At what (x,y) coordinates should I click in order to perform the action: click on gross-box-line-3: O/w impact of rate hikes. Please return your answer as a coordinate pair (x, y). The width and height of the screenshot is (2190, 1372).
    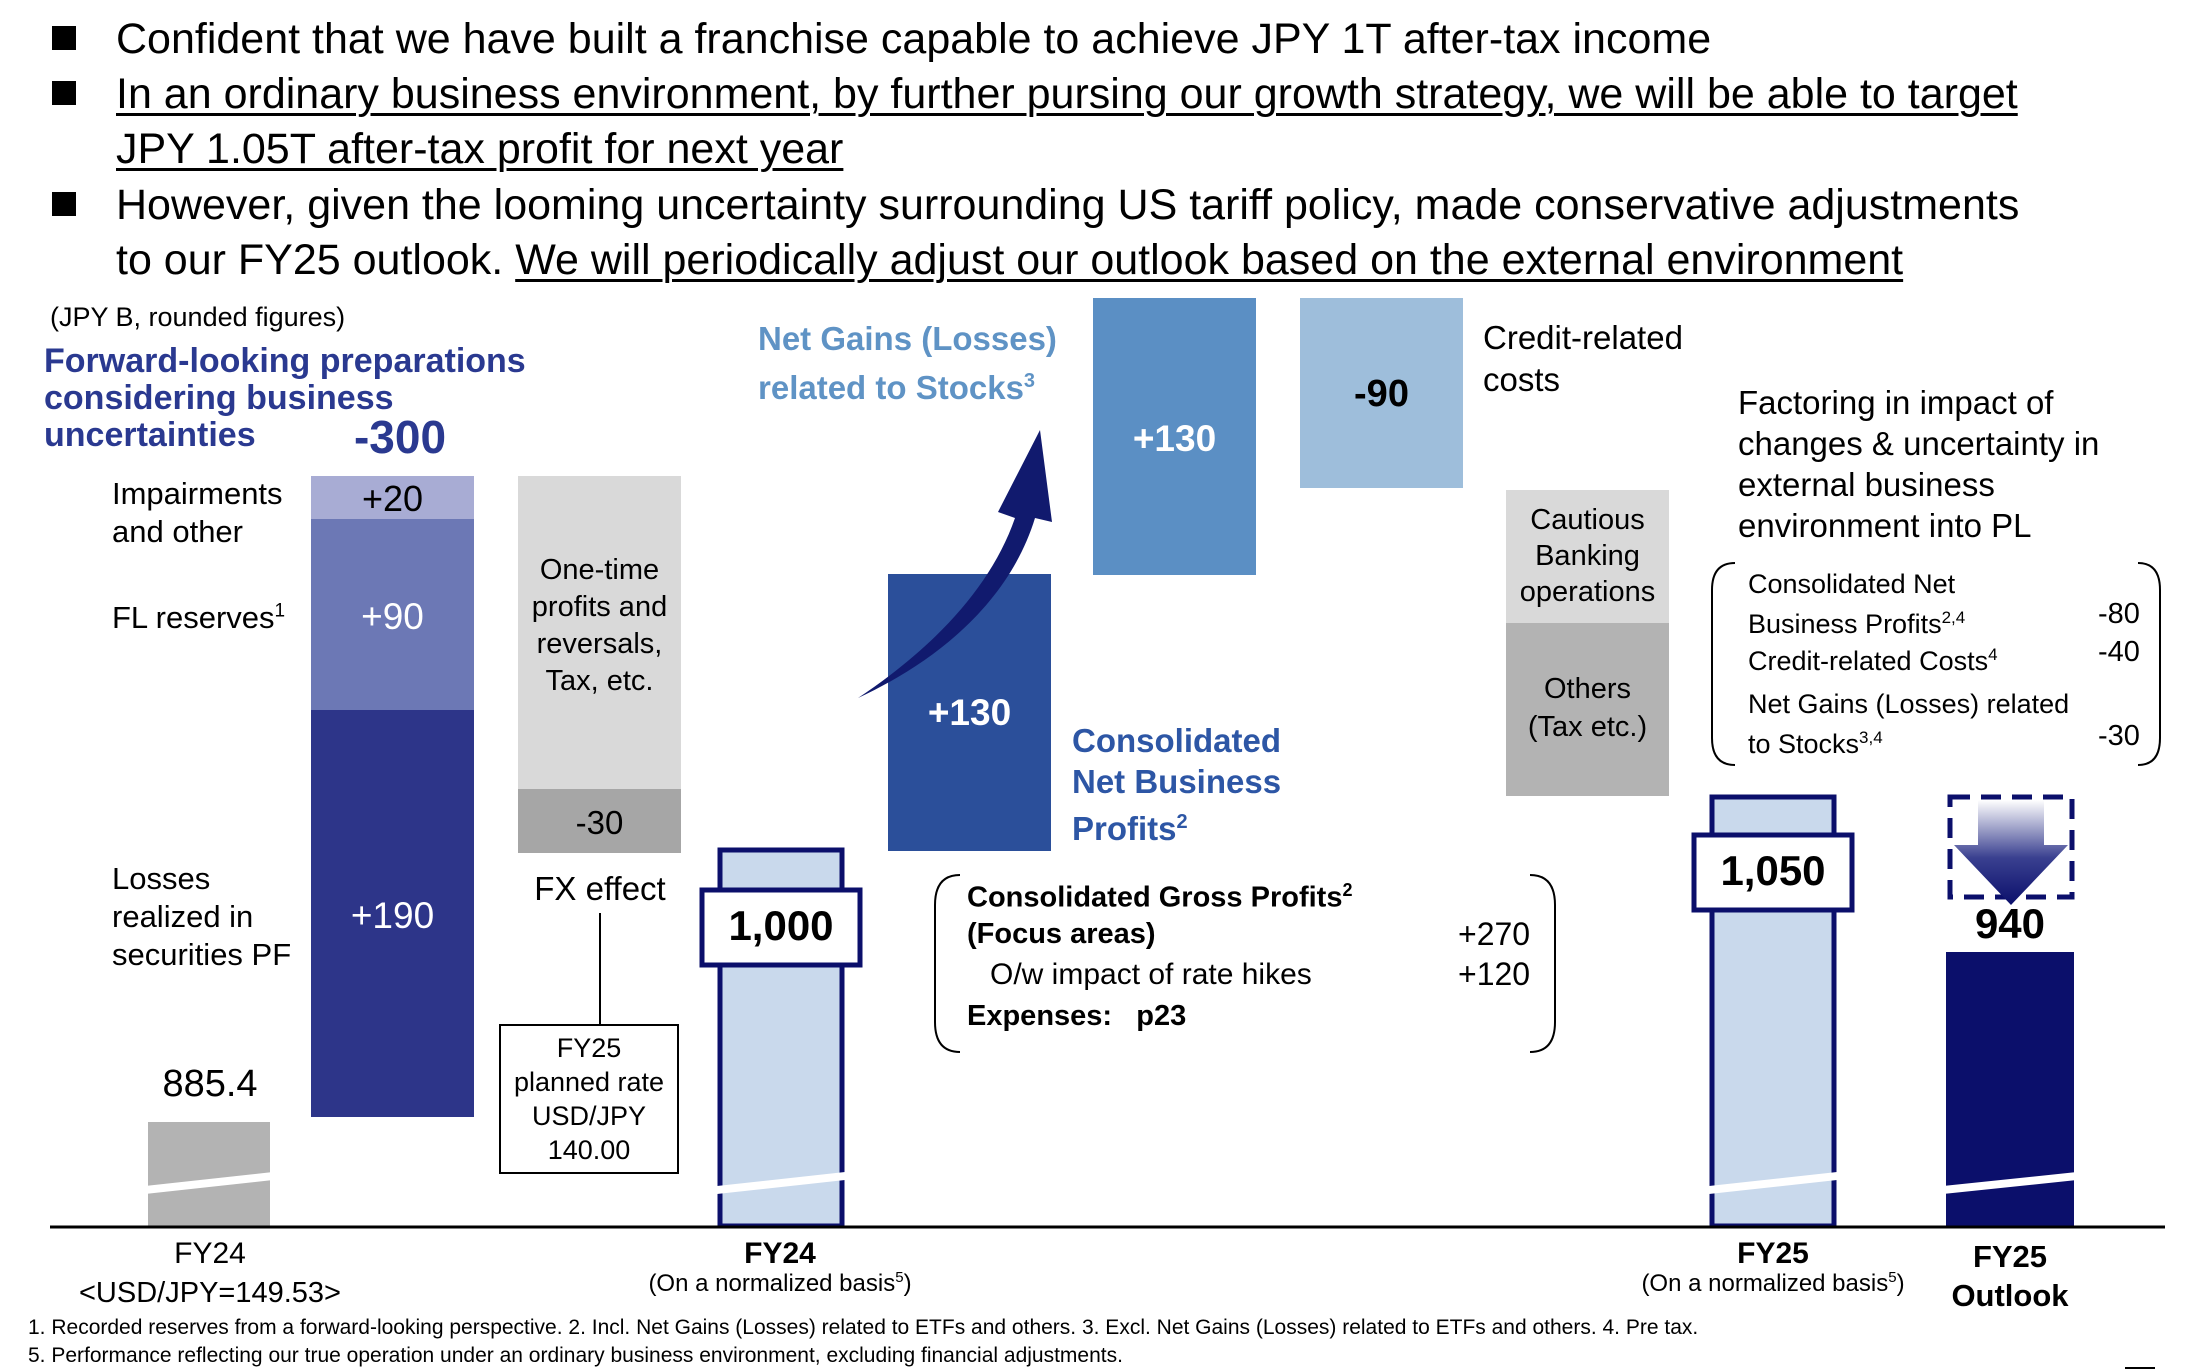
    Looking at the image, I should click on (1151, 974).